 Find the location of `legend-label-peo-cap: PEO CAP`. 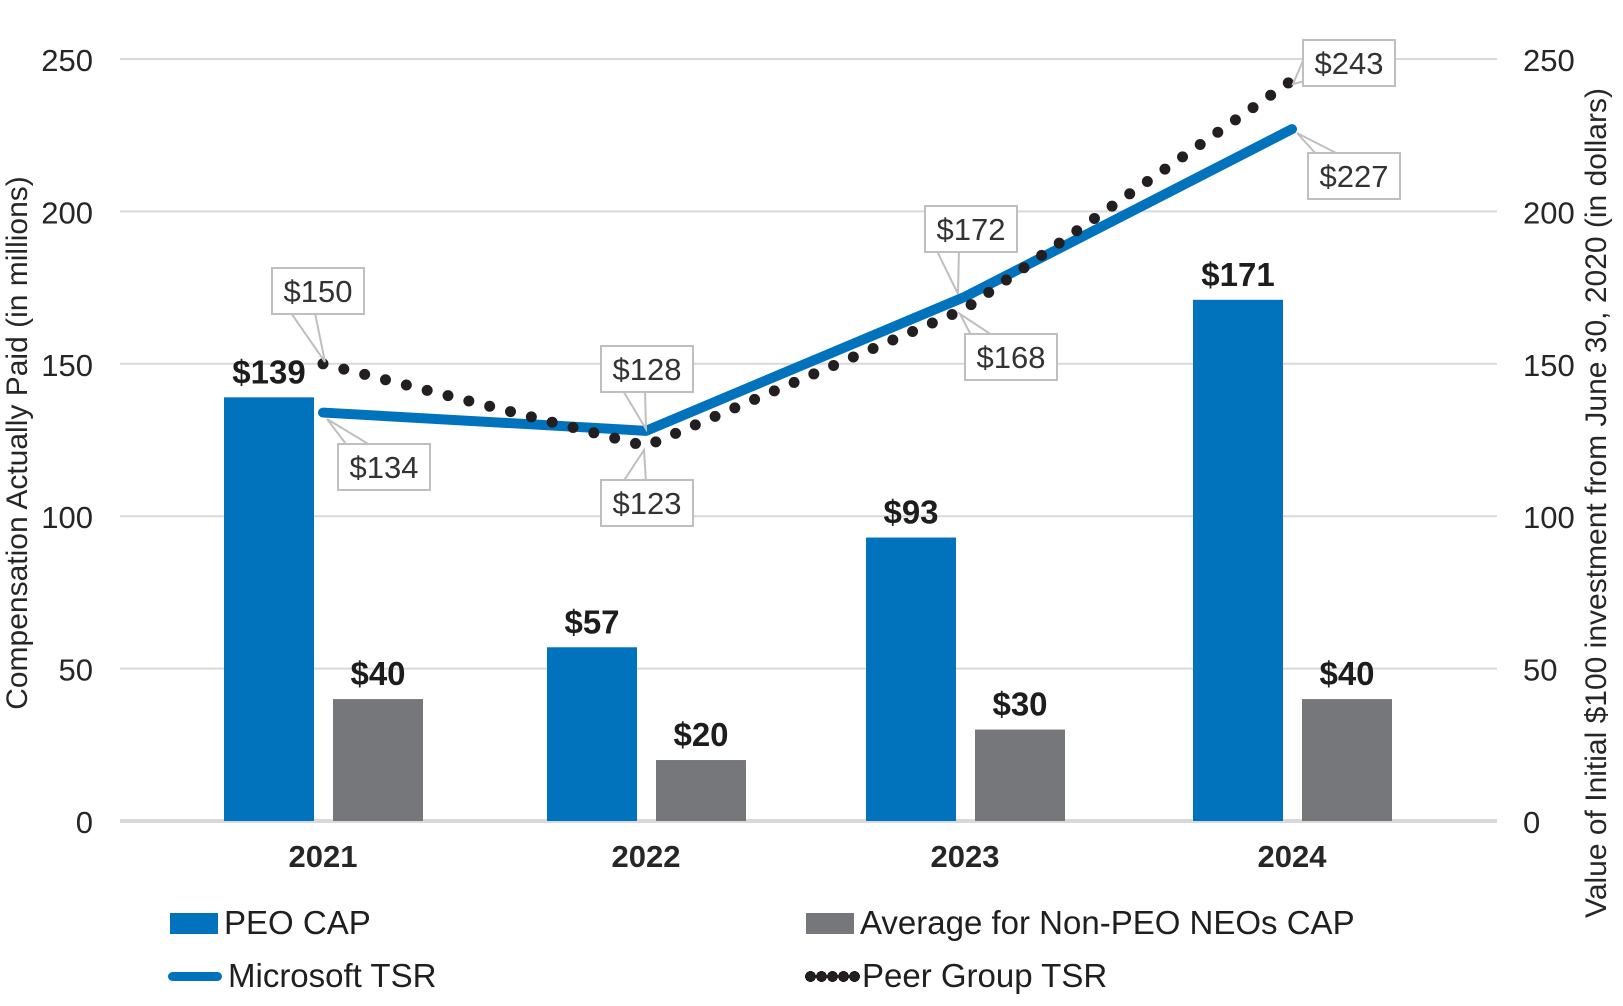

legend-label-peo-cap: PEO CAP is located at coordinates (297, 922).